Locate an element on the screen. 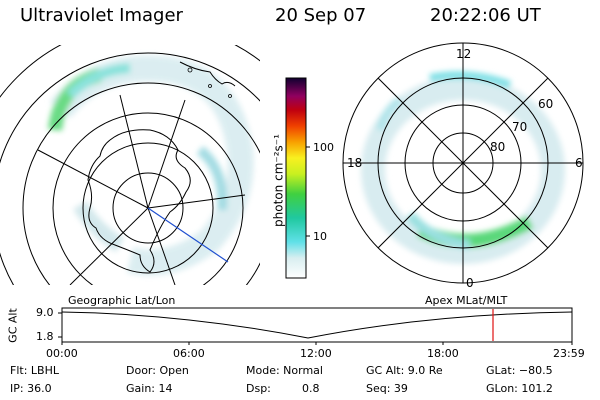  colorbar-tick-10: 10 is located at coordinates (320, 236).